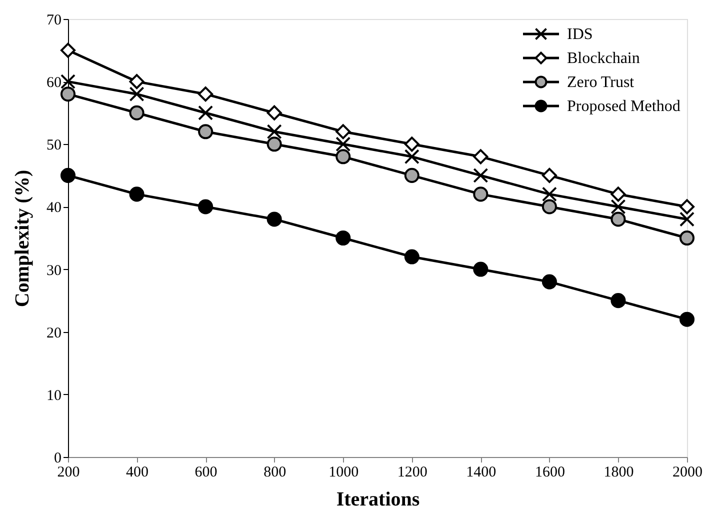 This screenshot has height=521, width=714. What do you see at coordinates (54, 270) in the screenshot?
I see `y-tick-label: 30` at bounding box center [54, 270].